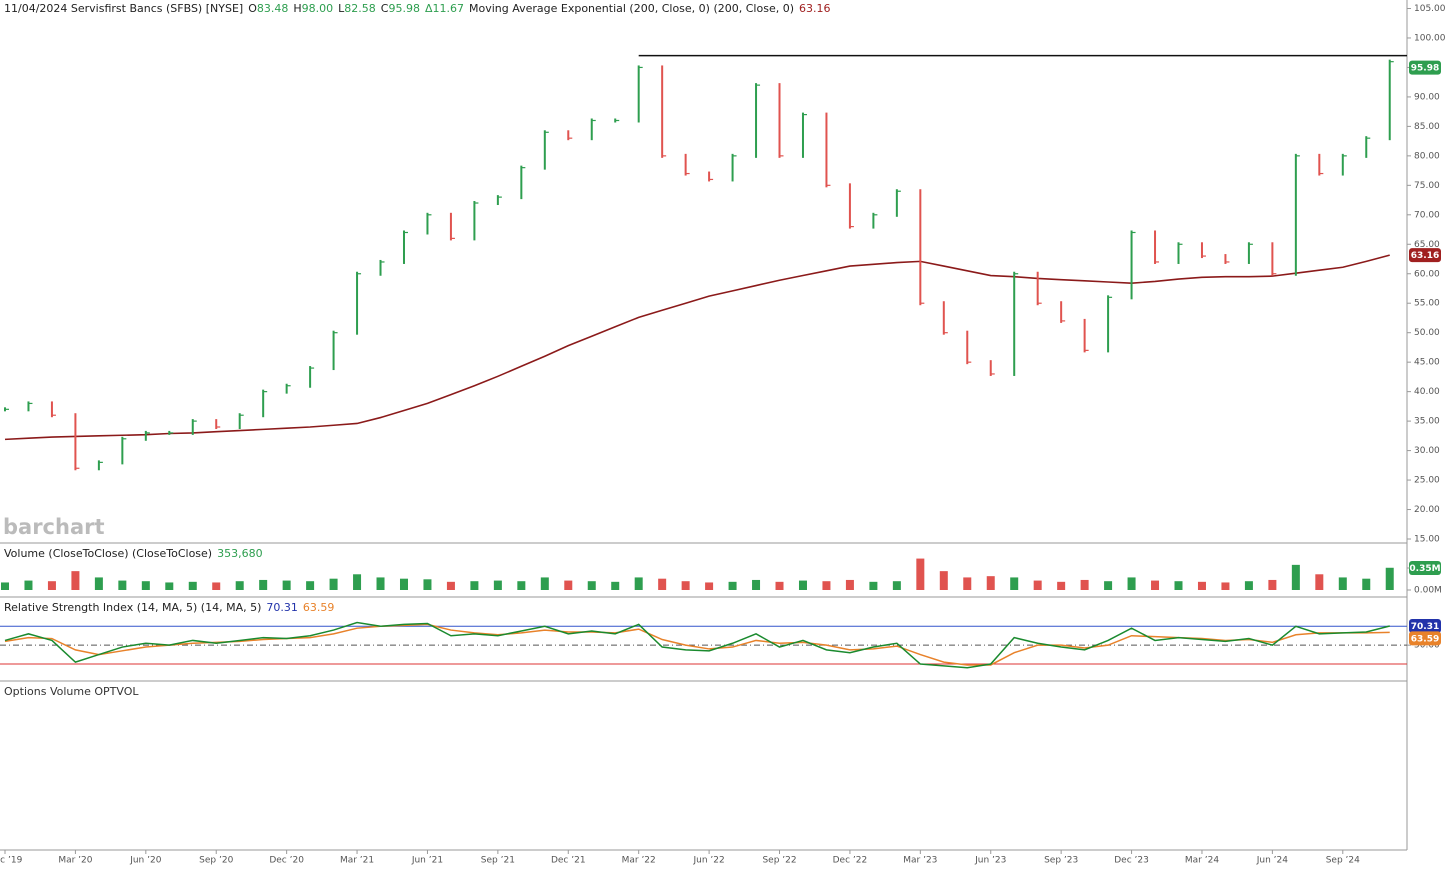  What do you see at coordinates (318, 8) in the screenshot?
I see `header-high: 98.00` at bounding box center [318, 8].